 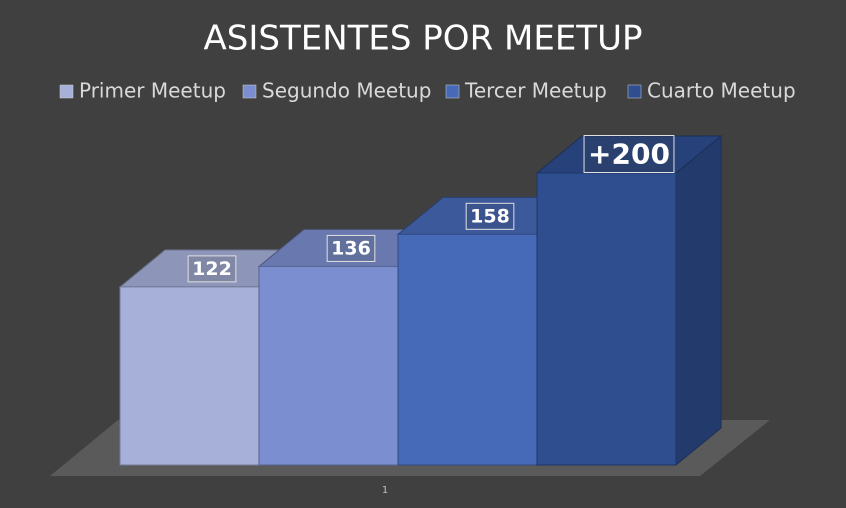 I want to click on data-label: 122, so click(x=212, y=269).